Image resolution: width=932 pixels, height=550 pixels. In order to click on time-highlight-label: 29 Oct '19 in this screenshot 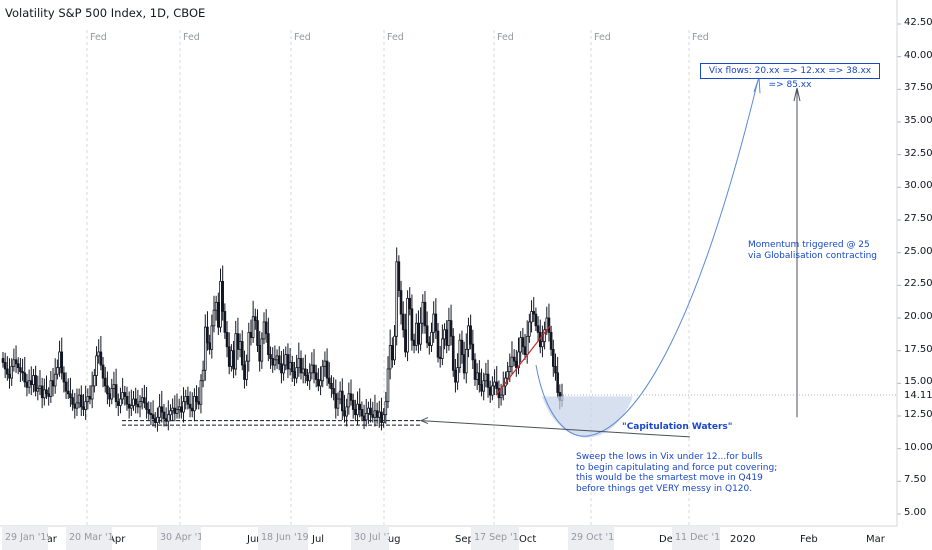, I will do `click(591, 538)`.